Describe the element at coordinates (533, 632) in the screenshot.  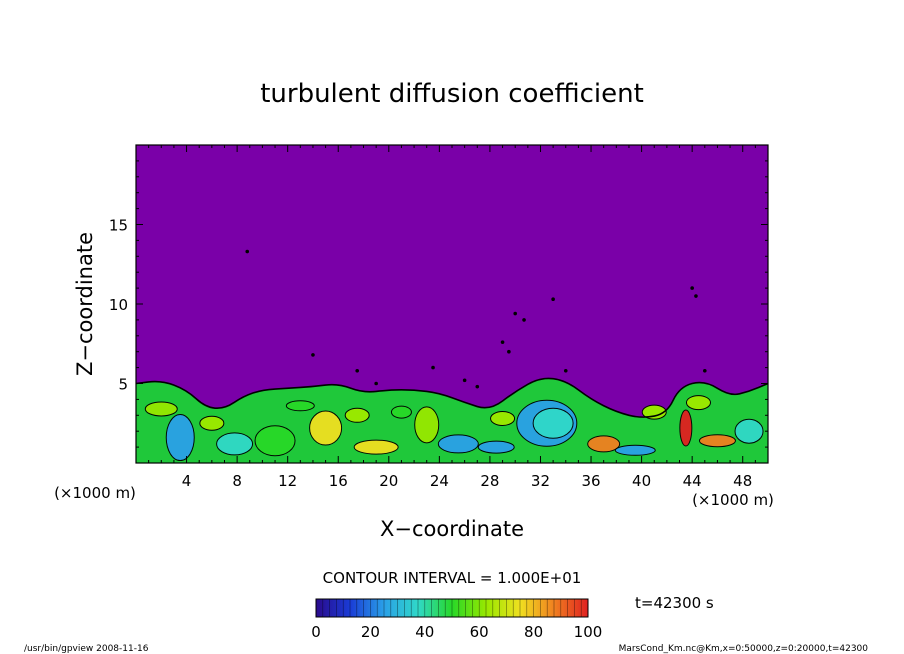
I see `colorbar-tick-label-4: 80` at that location.